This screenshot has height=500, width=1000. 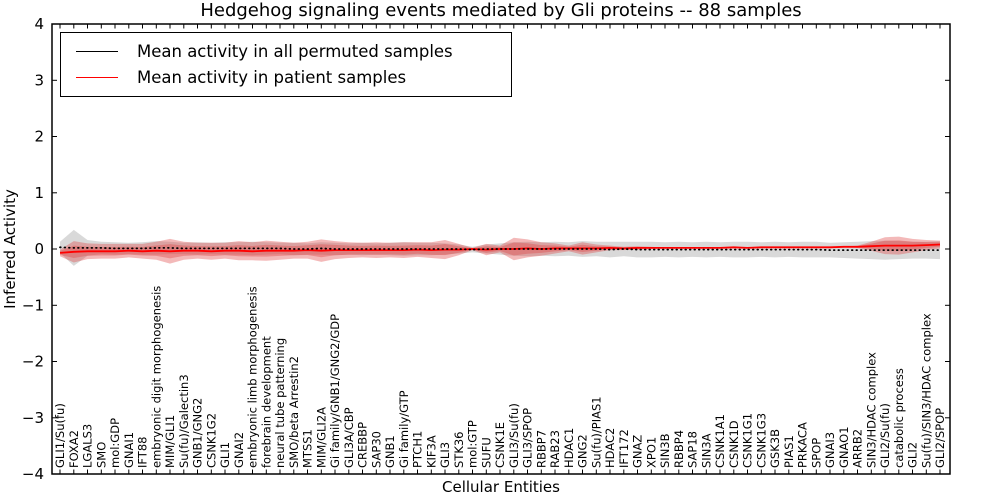 What do you see at coordinates (431, 451) in the screenshot?
I see `x-tick-label: KIF3A` at bounding box center [431, 451].